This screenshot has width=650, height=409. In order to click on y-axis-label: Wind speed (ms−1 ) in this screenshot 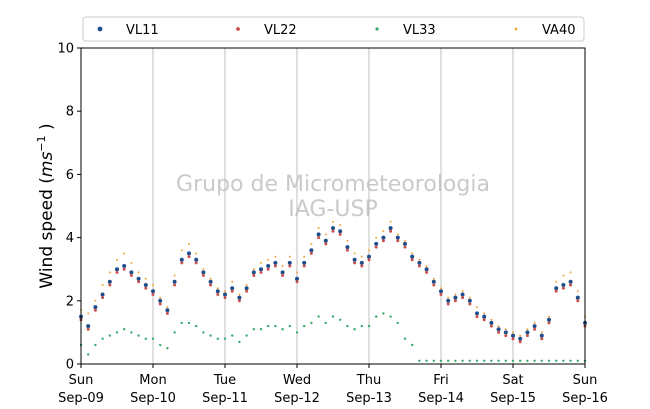, I will do `click(46, 205)`.